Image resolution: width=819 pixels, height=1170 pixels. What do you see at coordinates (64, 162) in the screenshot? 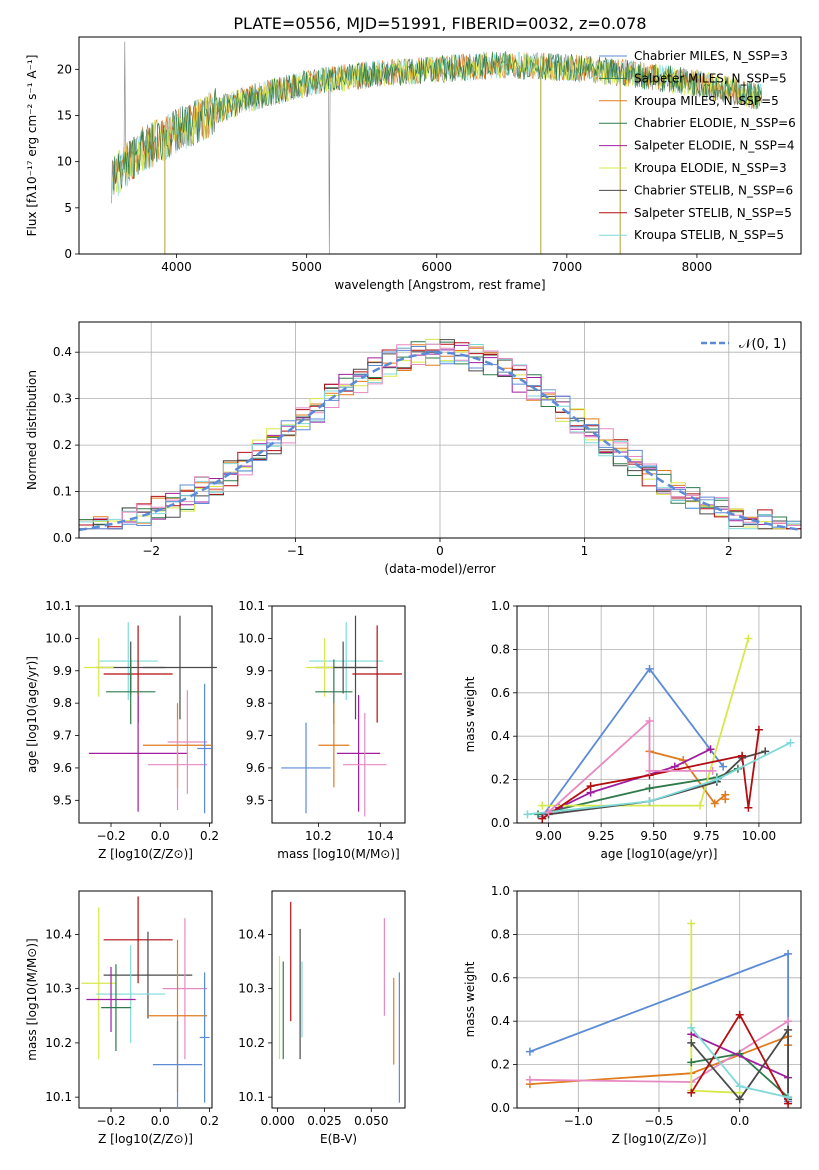
I see `y-tick-label: 10` at bounding box center [64, 162].